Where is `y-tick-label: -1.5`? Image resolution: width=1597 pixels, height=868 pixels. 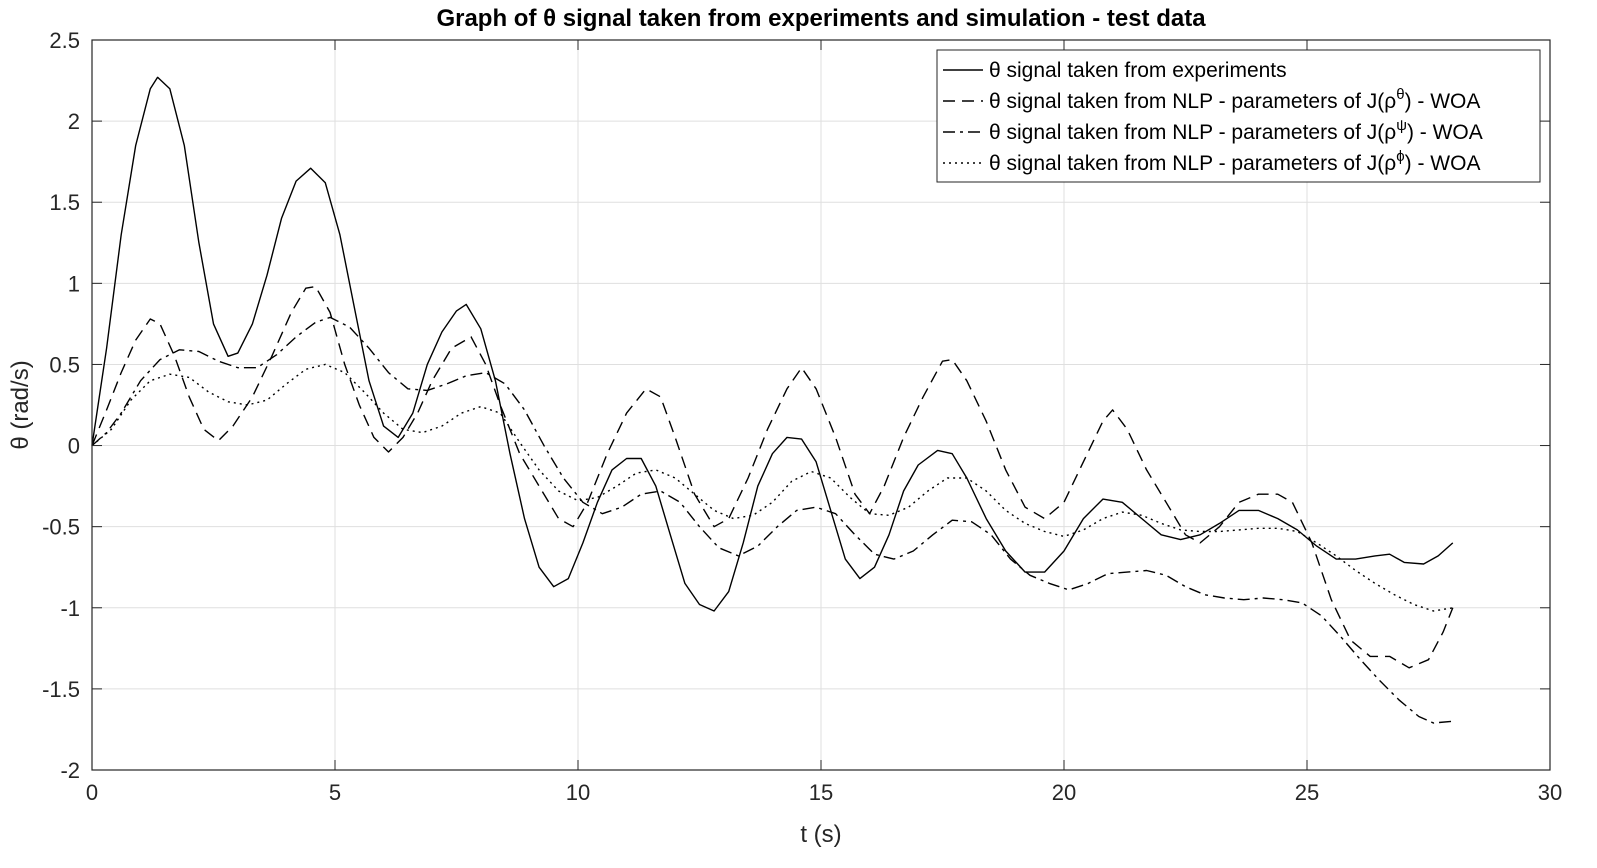
y-tick-label: -1.5 is located at coordinates (61, 689).